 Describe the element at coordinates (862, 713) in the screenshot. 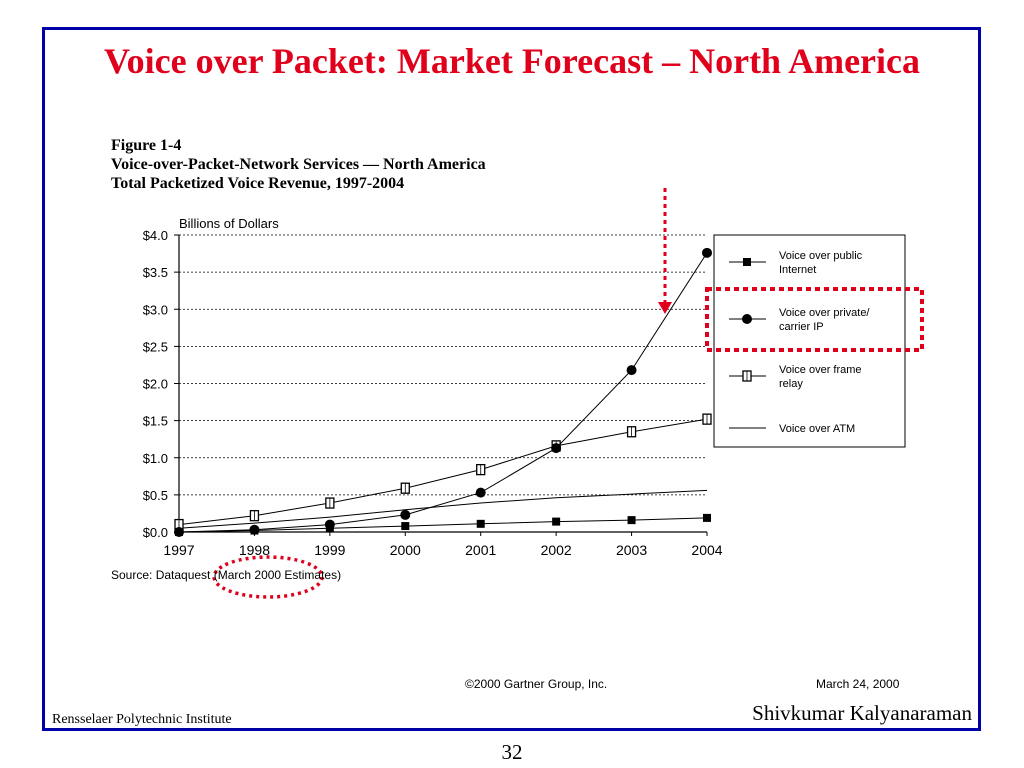

I see `author-footer: Shivkumar Kalyanaraman` at that location.